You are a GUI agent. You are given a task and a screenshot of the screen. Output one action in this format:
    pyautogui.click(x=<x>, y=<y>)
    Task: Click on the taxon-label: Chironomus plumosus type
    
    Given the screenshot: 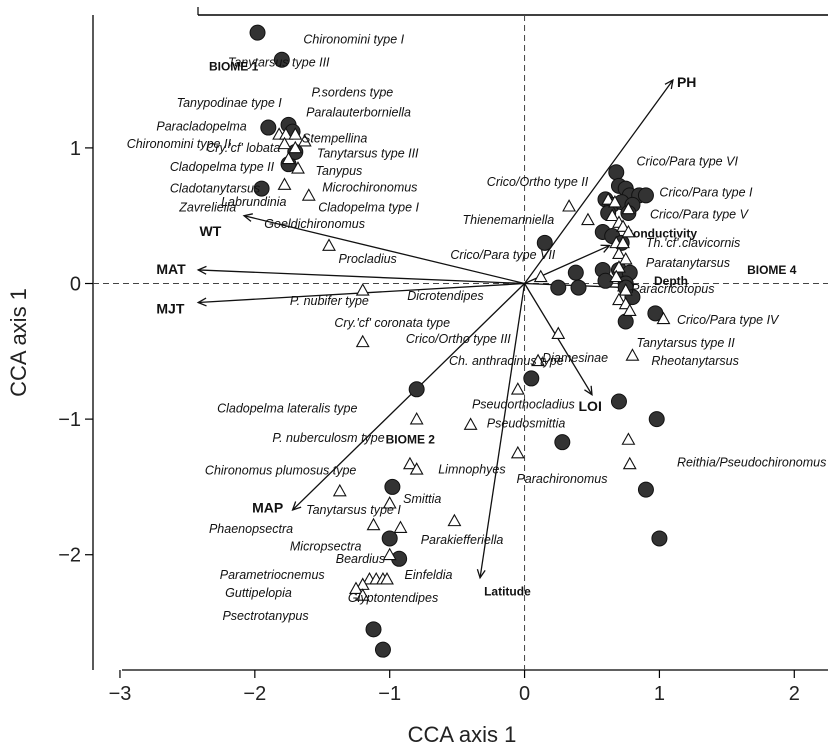 What is the action you would take?
    pyautogui.click(x=281, y=471)
    